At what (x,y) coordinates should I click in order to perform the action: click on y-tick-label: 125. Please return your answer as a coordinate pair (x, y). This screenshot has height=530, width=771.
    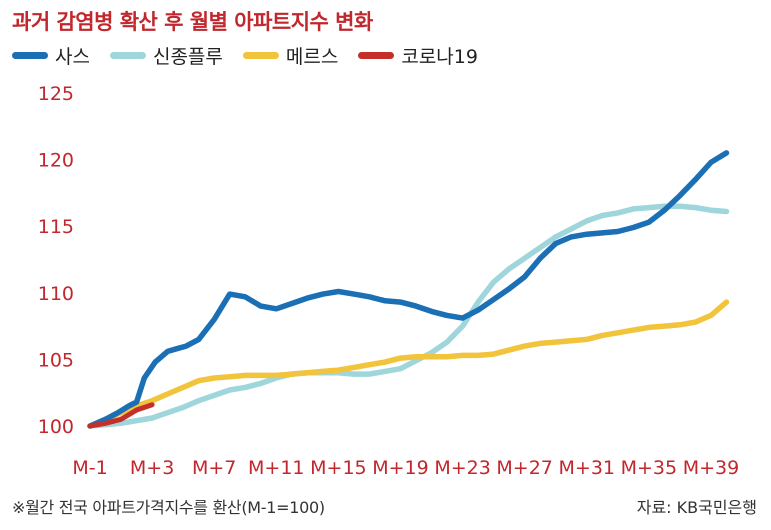
    Looking at the image, I should click on (56, 94).